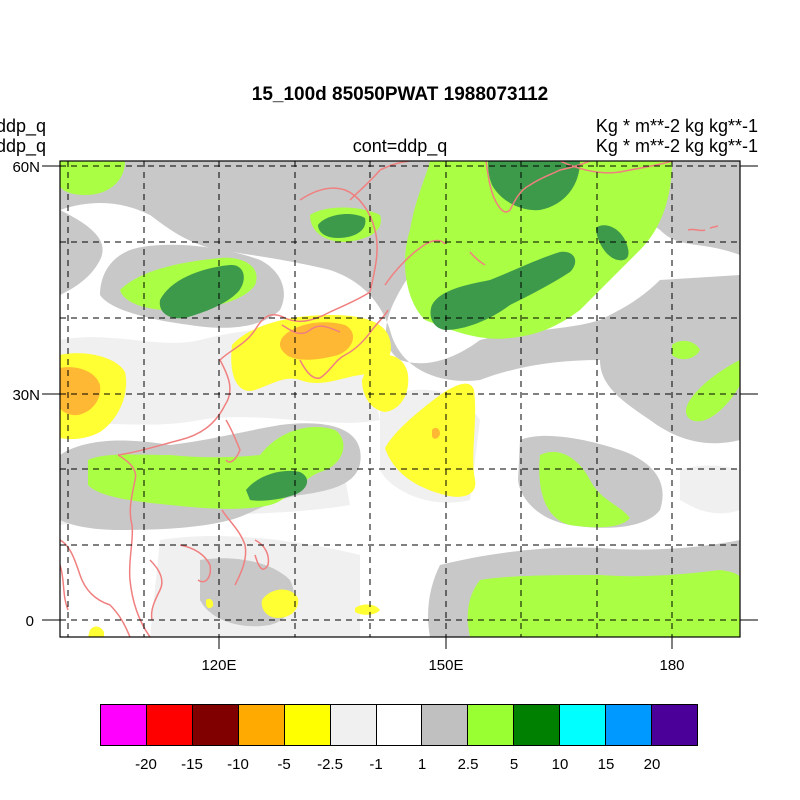 Image resolution: width=800 pixels, height=800 pixels. What do you see at coordinates (250, 380) in the screenshot?
I see `field-orange` at bounding box center [250, 380].